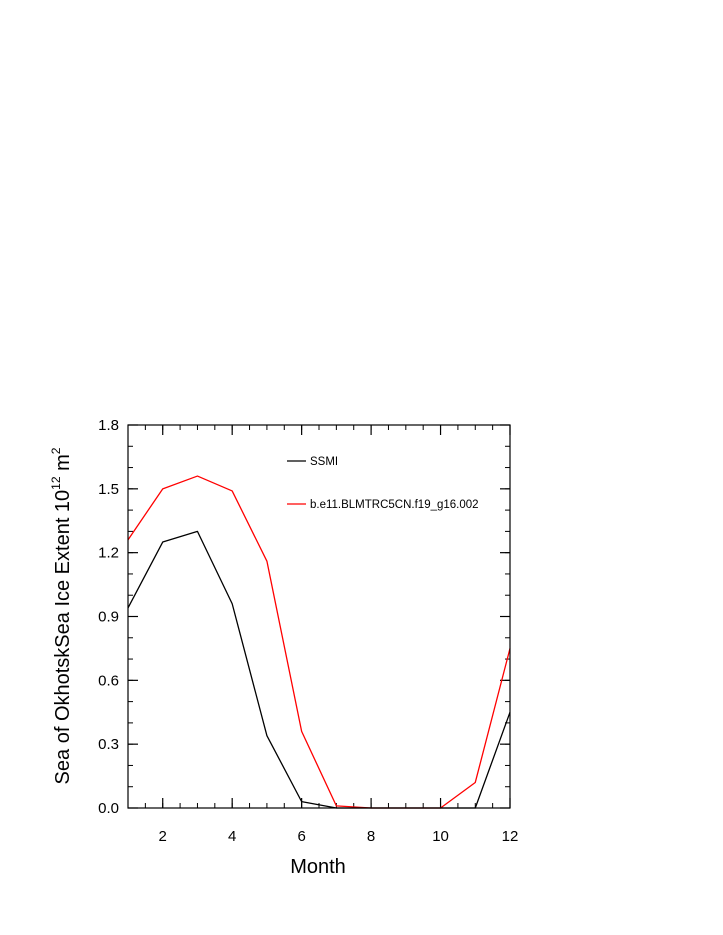 The image size is (723, 935). Describe the element at coordinates (324, 462) in the screenshot. I see `legend-label: SSMI` at that location.